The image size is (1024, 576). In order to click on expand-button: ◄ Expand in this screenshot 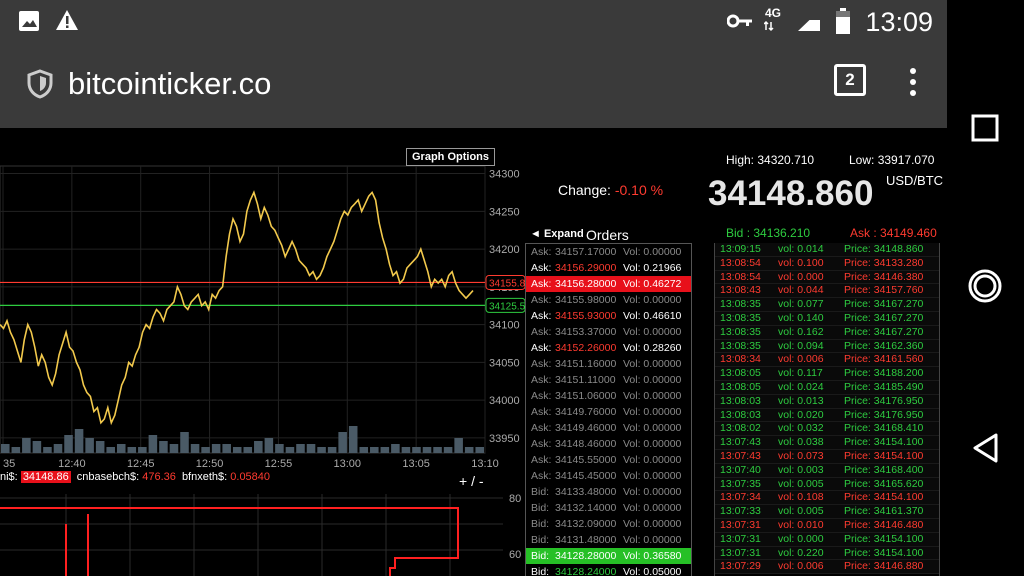, I will do `click(557, 234)`.